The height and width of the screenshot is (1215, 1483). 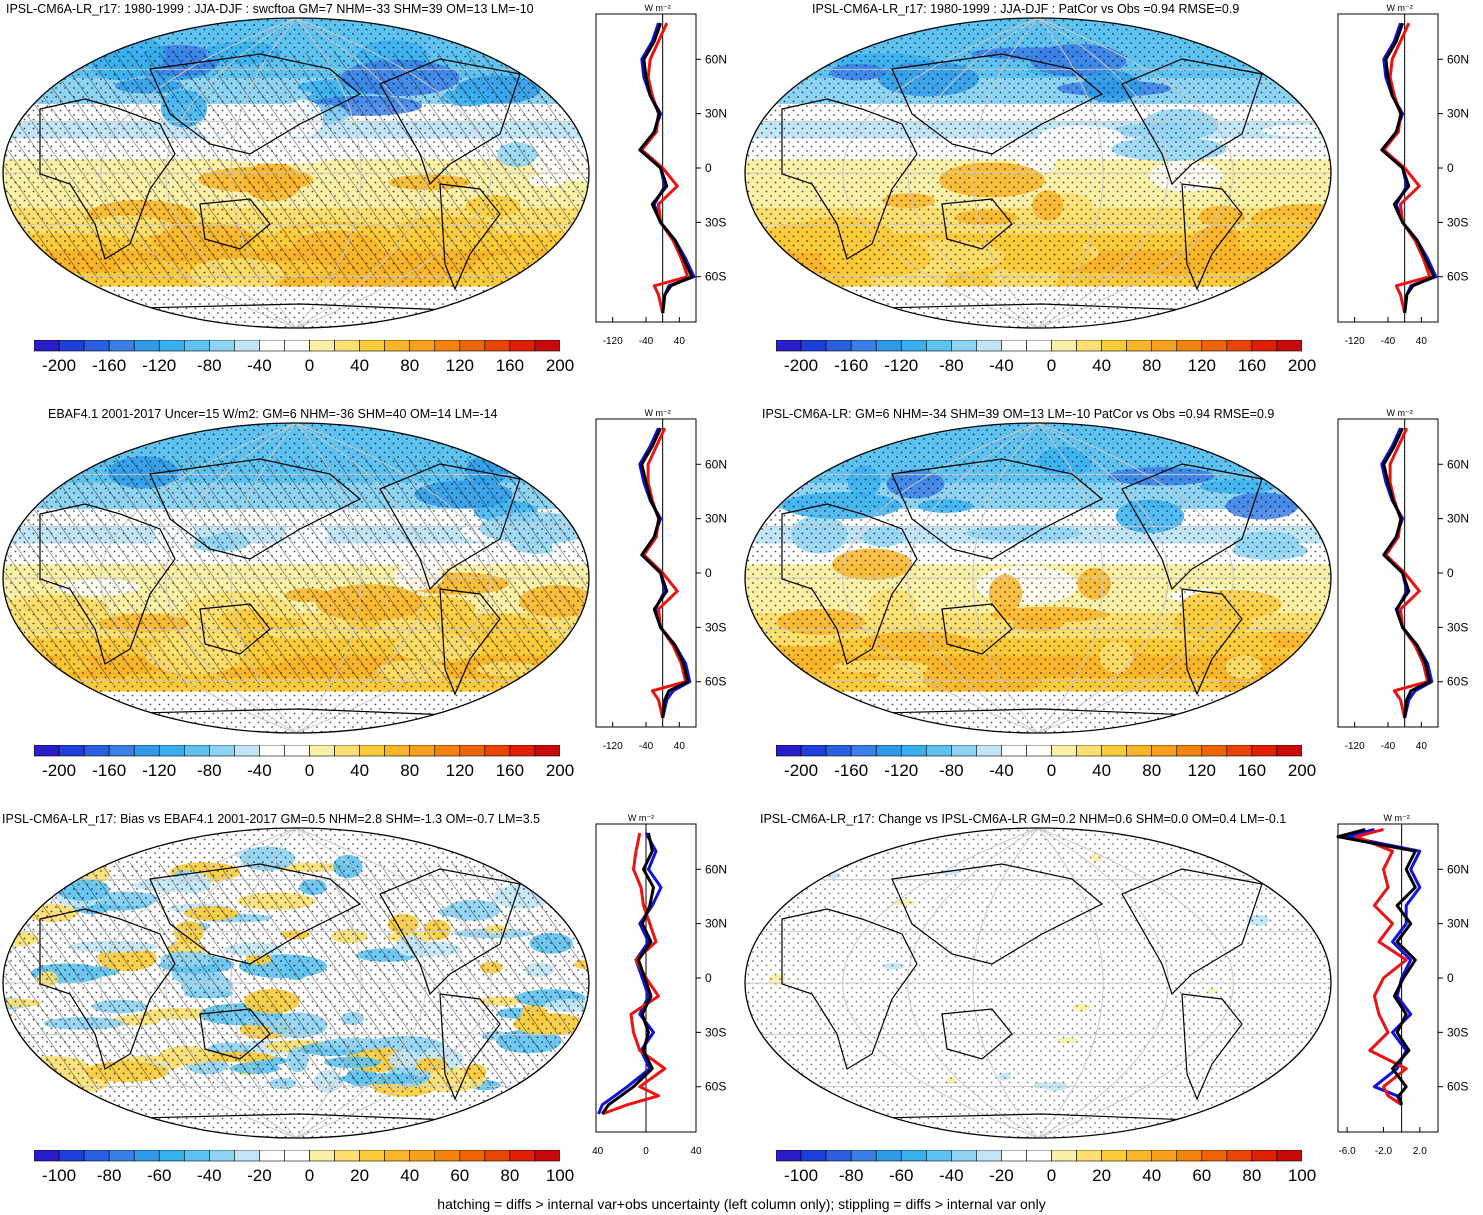 What do you see at coordinates (1450, 573) in the screenshot?
I see `lat-tick-label: 0` at bounding box center [1450, 573].